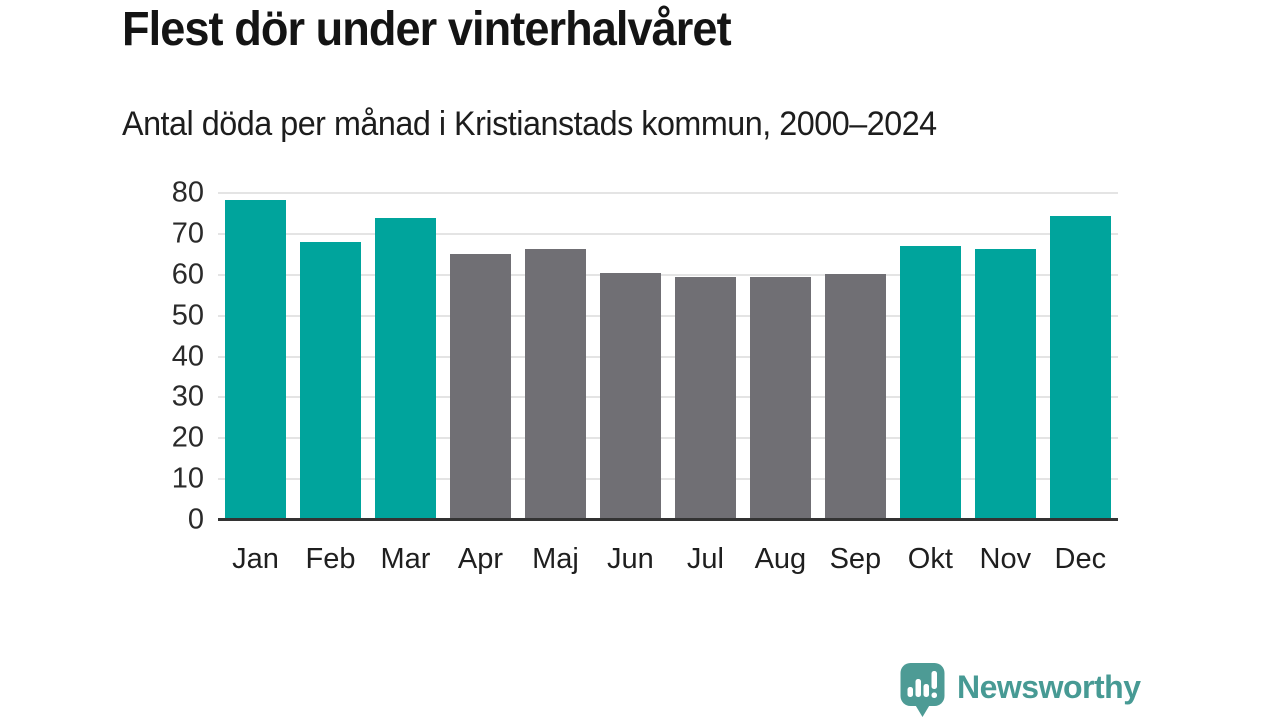  I want to click on x-tick-label: Feb, so click(330, 559).